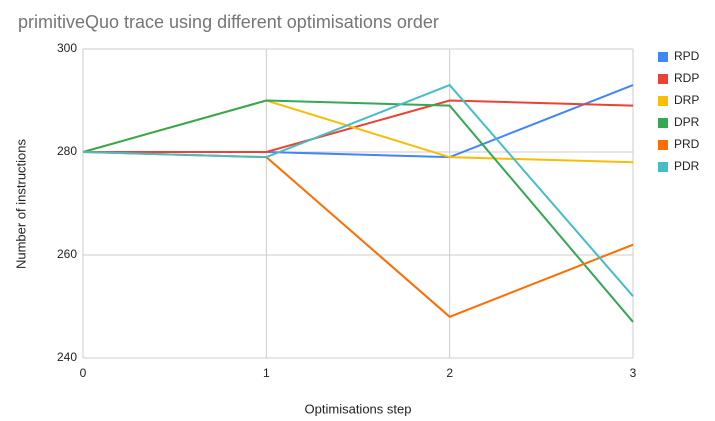 The height and width of the screenshot is (421, 715). Describe the element at coordinates (686, 78) in the screenshot. I see `legend-label: RDP` at that location.